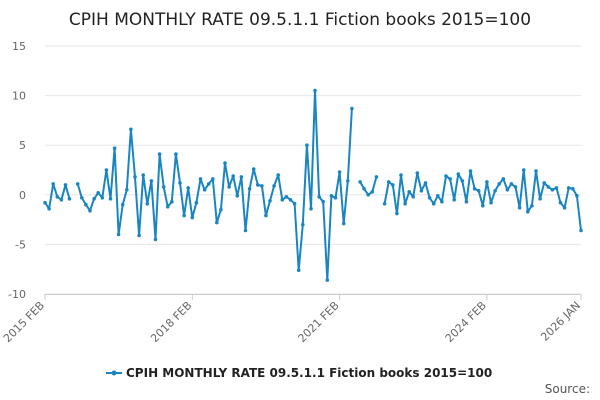 Image resolution: width=600 pixels, height=400 pixels. Describe the element at coordinates (560, 321) in the screenshot. I see `x-tick-label: 2026 JAN` at that location.